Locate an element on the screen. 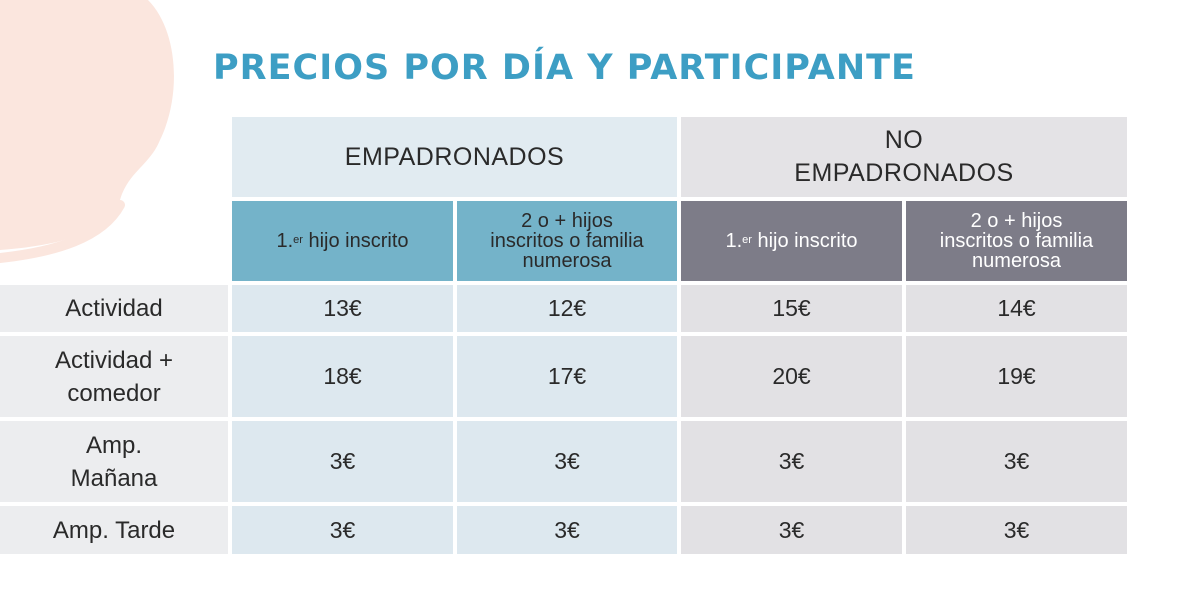 Image resolution: width=1200 pixels, height=594 pixels. subheader-emp-first-child: 1.er hijo inscrito is located at coordinates (342, 241).